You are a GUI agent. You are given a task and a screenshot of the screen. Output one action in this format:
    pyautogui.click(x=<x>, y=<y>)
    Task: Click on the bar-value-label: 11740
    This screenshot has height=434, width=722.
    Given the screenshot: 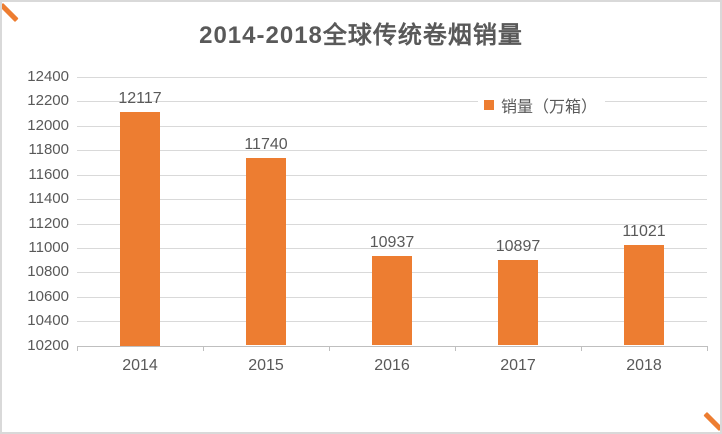 What is the action you would take?
    pyautogui.click(x=266, y=144)
    